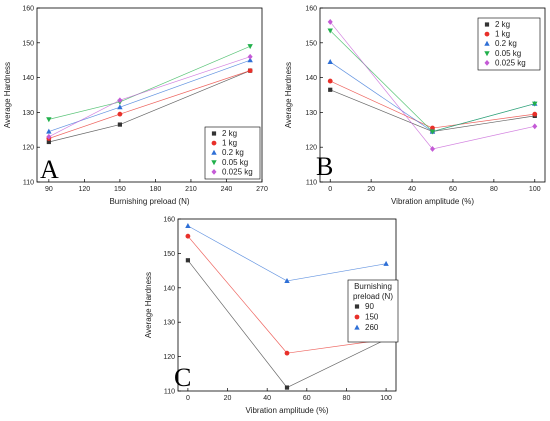 This screenshot has width=550, height=421. I want to click on series-line-0.2-kg, so click(432, 96).